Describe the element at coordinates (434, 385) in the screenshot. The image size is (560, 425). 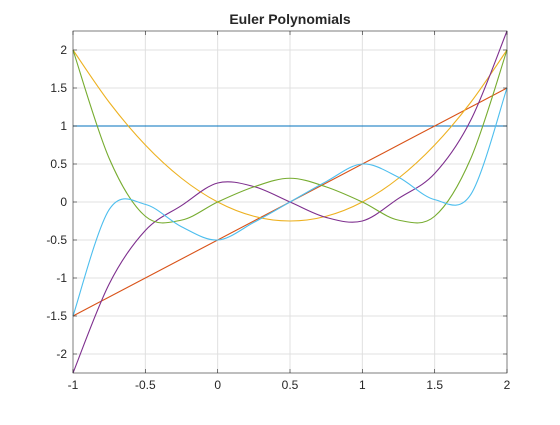
I see `x-tick-label: 1.5` at that location.